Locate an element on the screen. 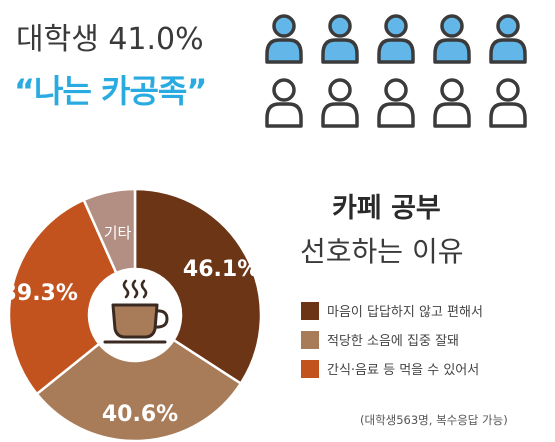 The width and height of the screenshot is (555, 442). legend-item: 적당한 소음에 집중 잘돼 is located at coordinates (392, 339).